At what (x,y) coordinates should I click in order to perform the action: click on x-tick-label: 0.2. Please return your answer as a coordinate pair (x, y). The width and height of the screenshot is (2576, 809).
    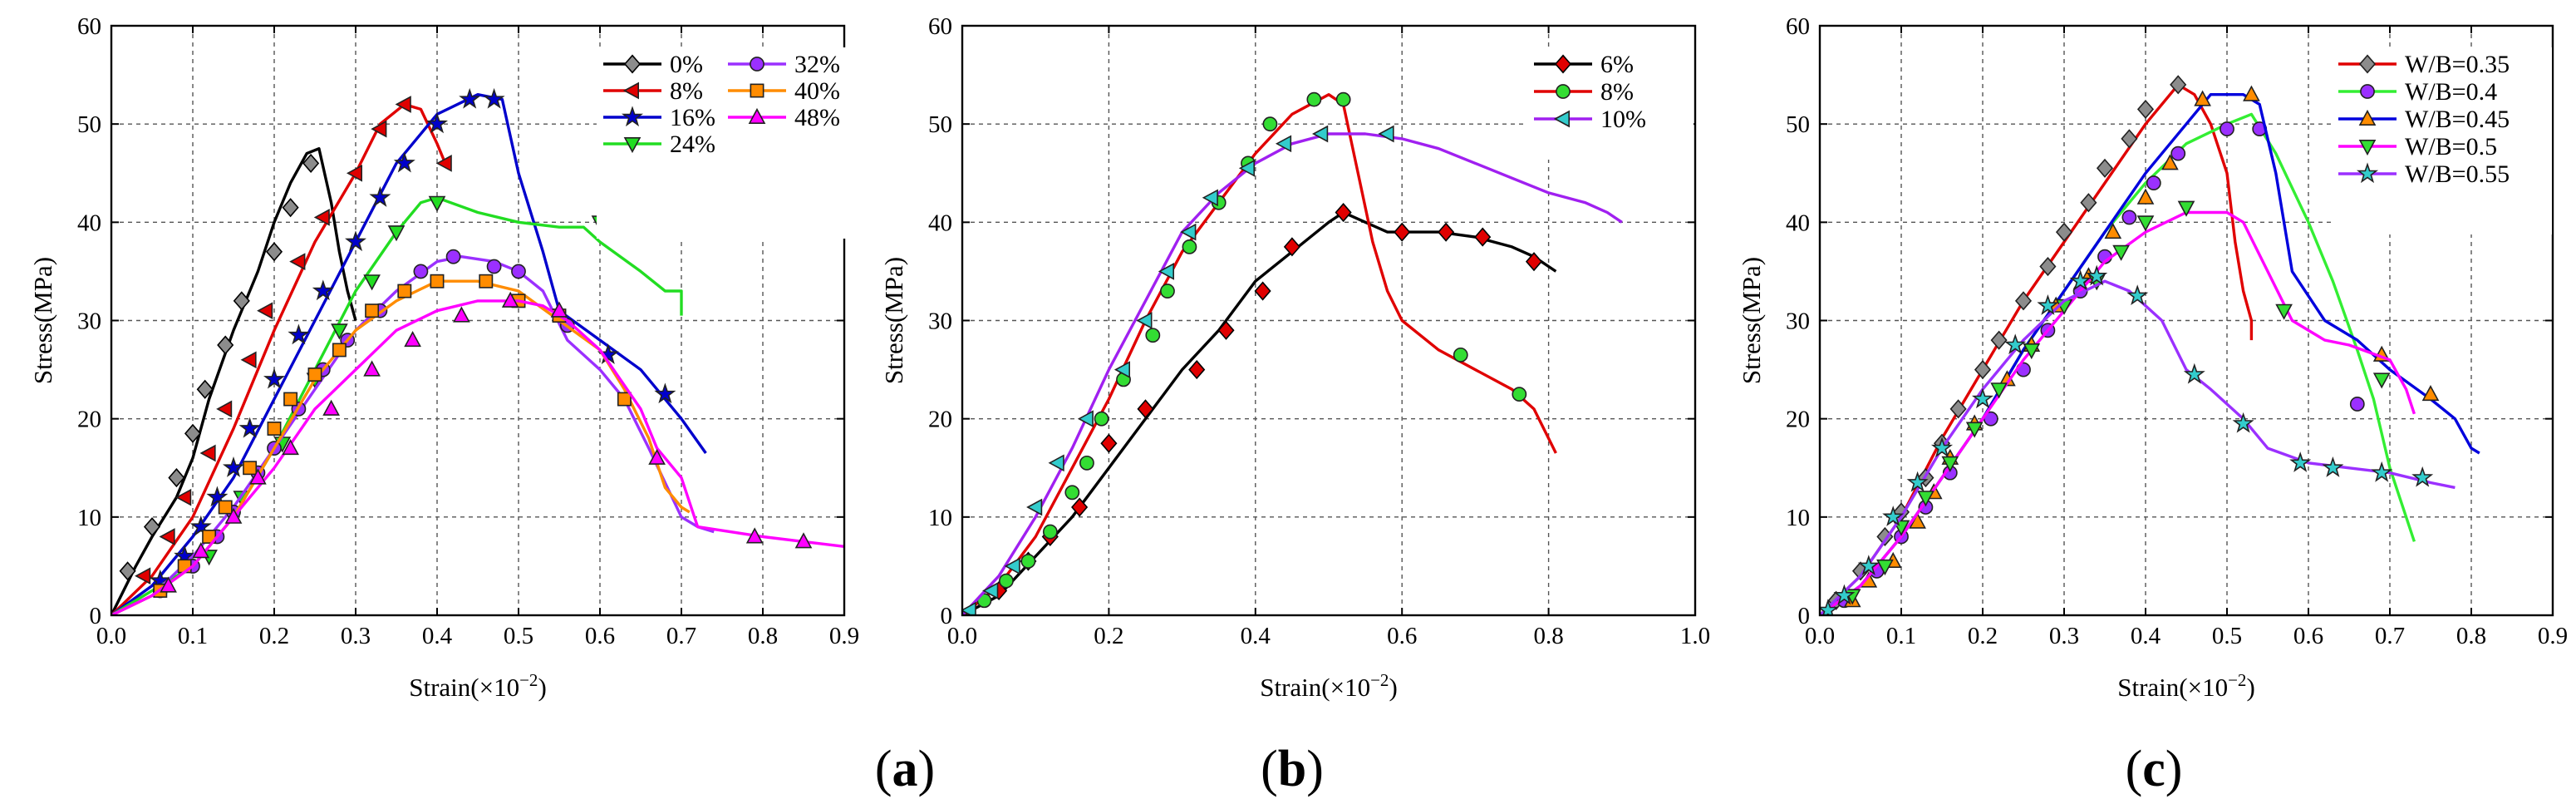
    Looking at the image, I should click on (1983, 636).